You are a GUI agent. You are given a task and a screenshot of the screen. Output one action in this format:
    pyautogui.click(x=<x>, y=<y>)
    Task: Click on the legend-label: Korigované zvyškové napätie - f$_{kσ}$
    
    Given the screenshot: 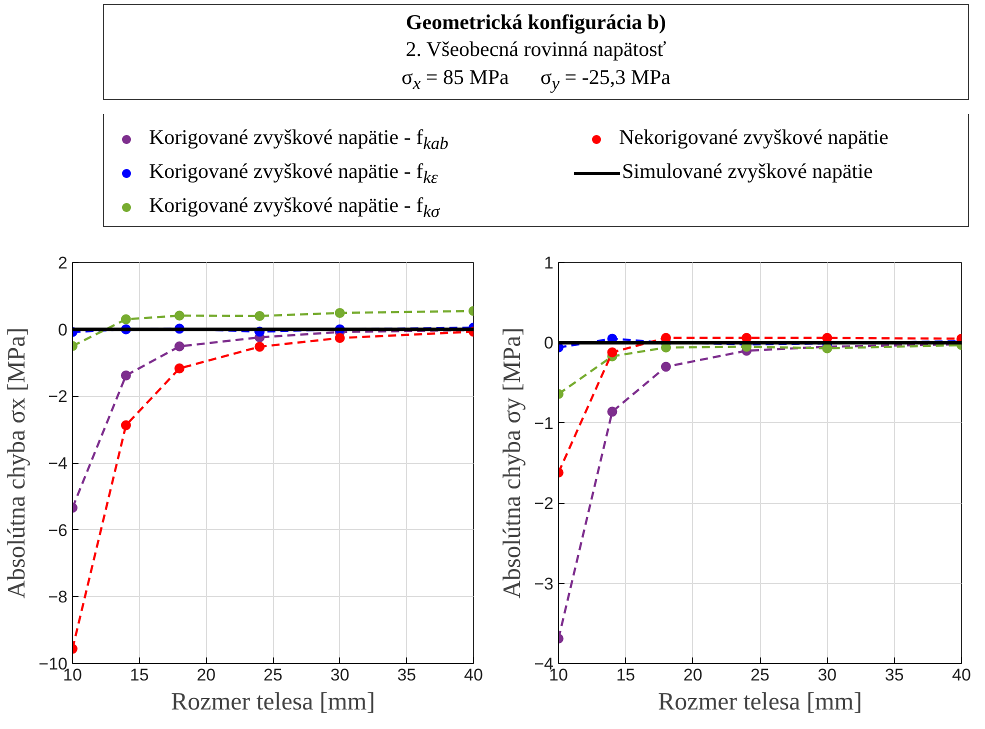 What is the action you would take?
    pyautogui.click(x=294, y=208)
    